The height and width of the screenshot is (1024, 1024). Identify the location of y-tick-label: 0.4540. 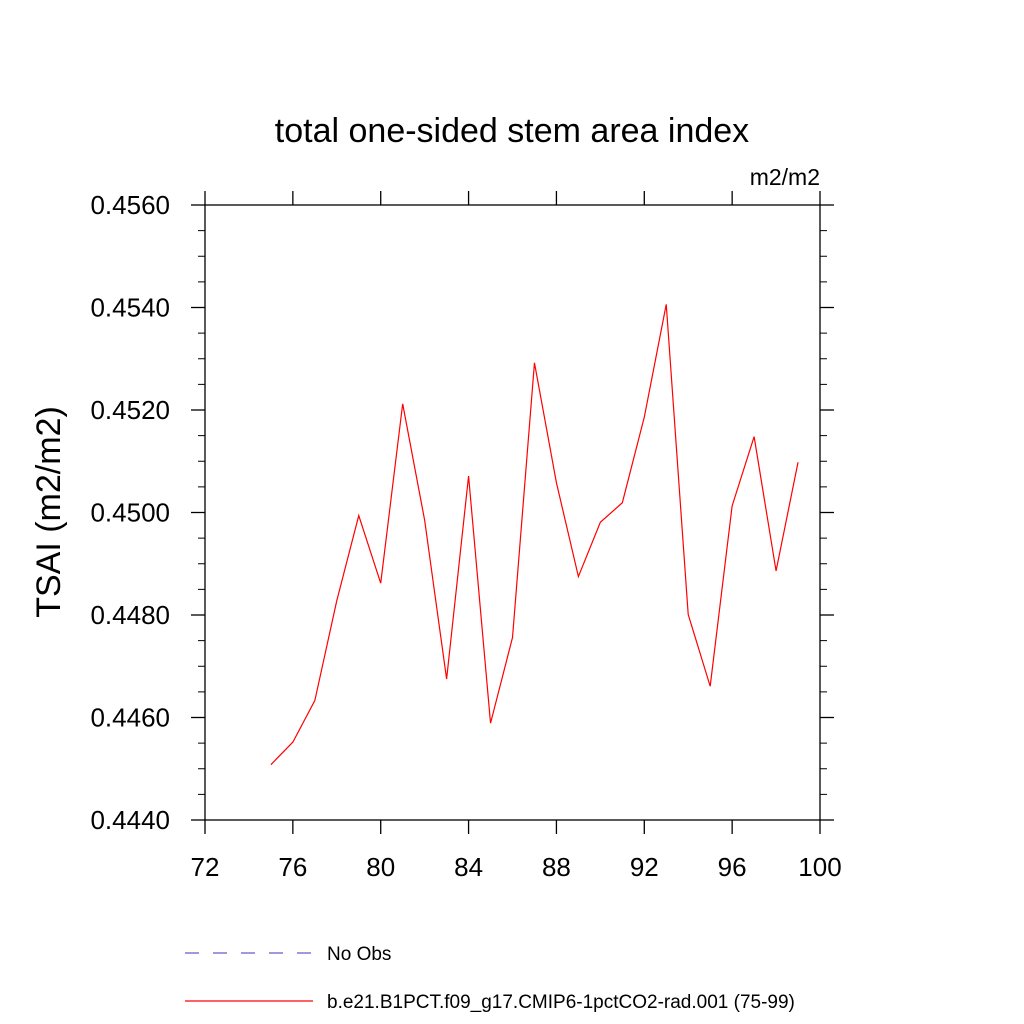
(130, 308).